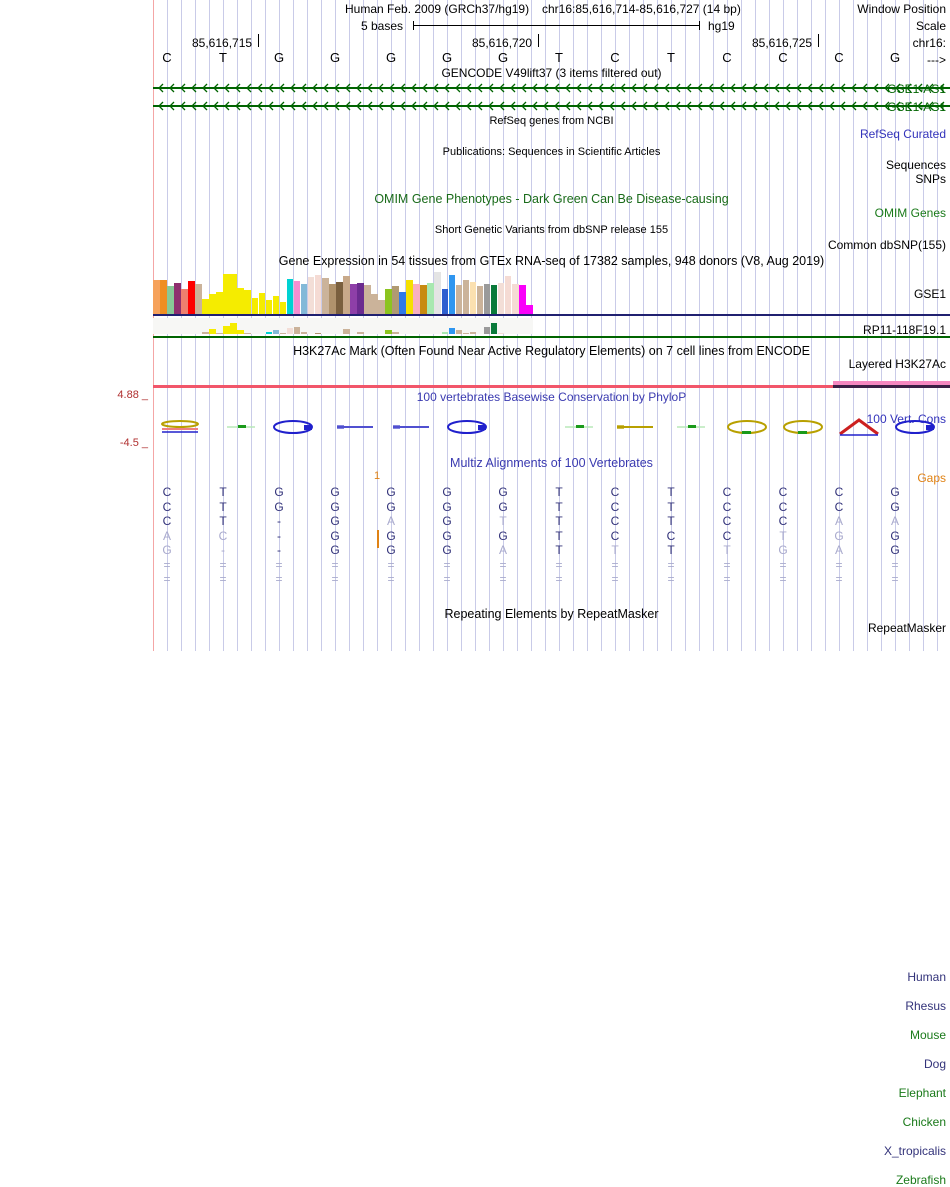 This screenshot has height=1187, width=950. Describe the element at coordinates (926, 977) in the screenshot. I see `species-label-human: Human` at that location.